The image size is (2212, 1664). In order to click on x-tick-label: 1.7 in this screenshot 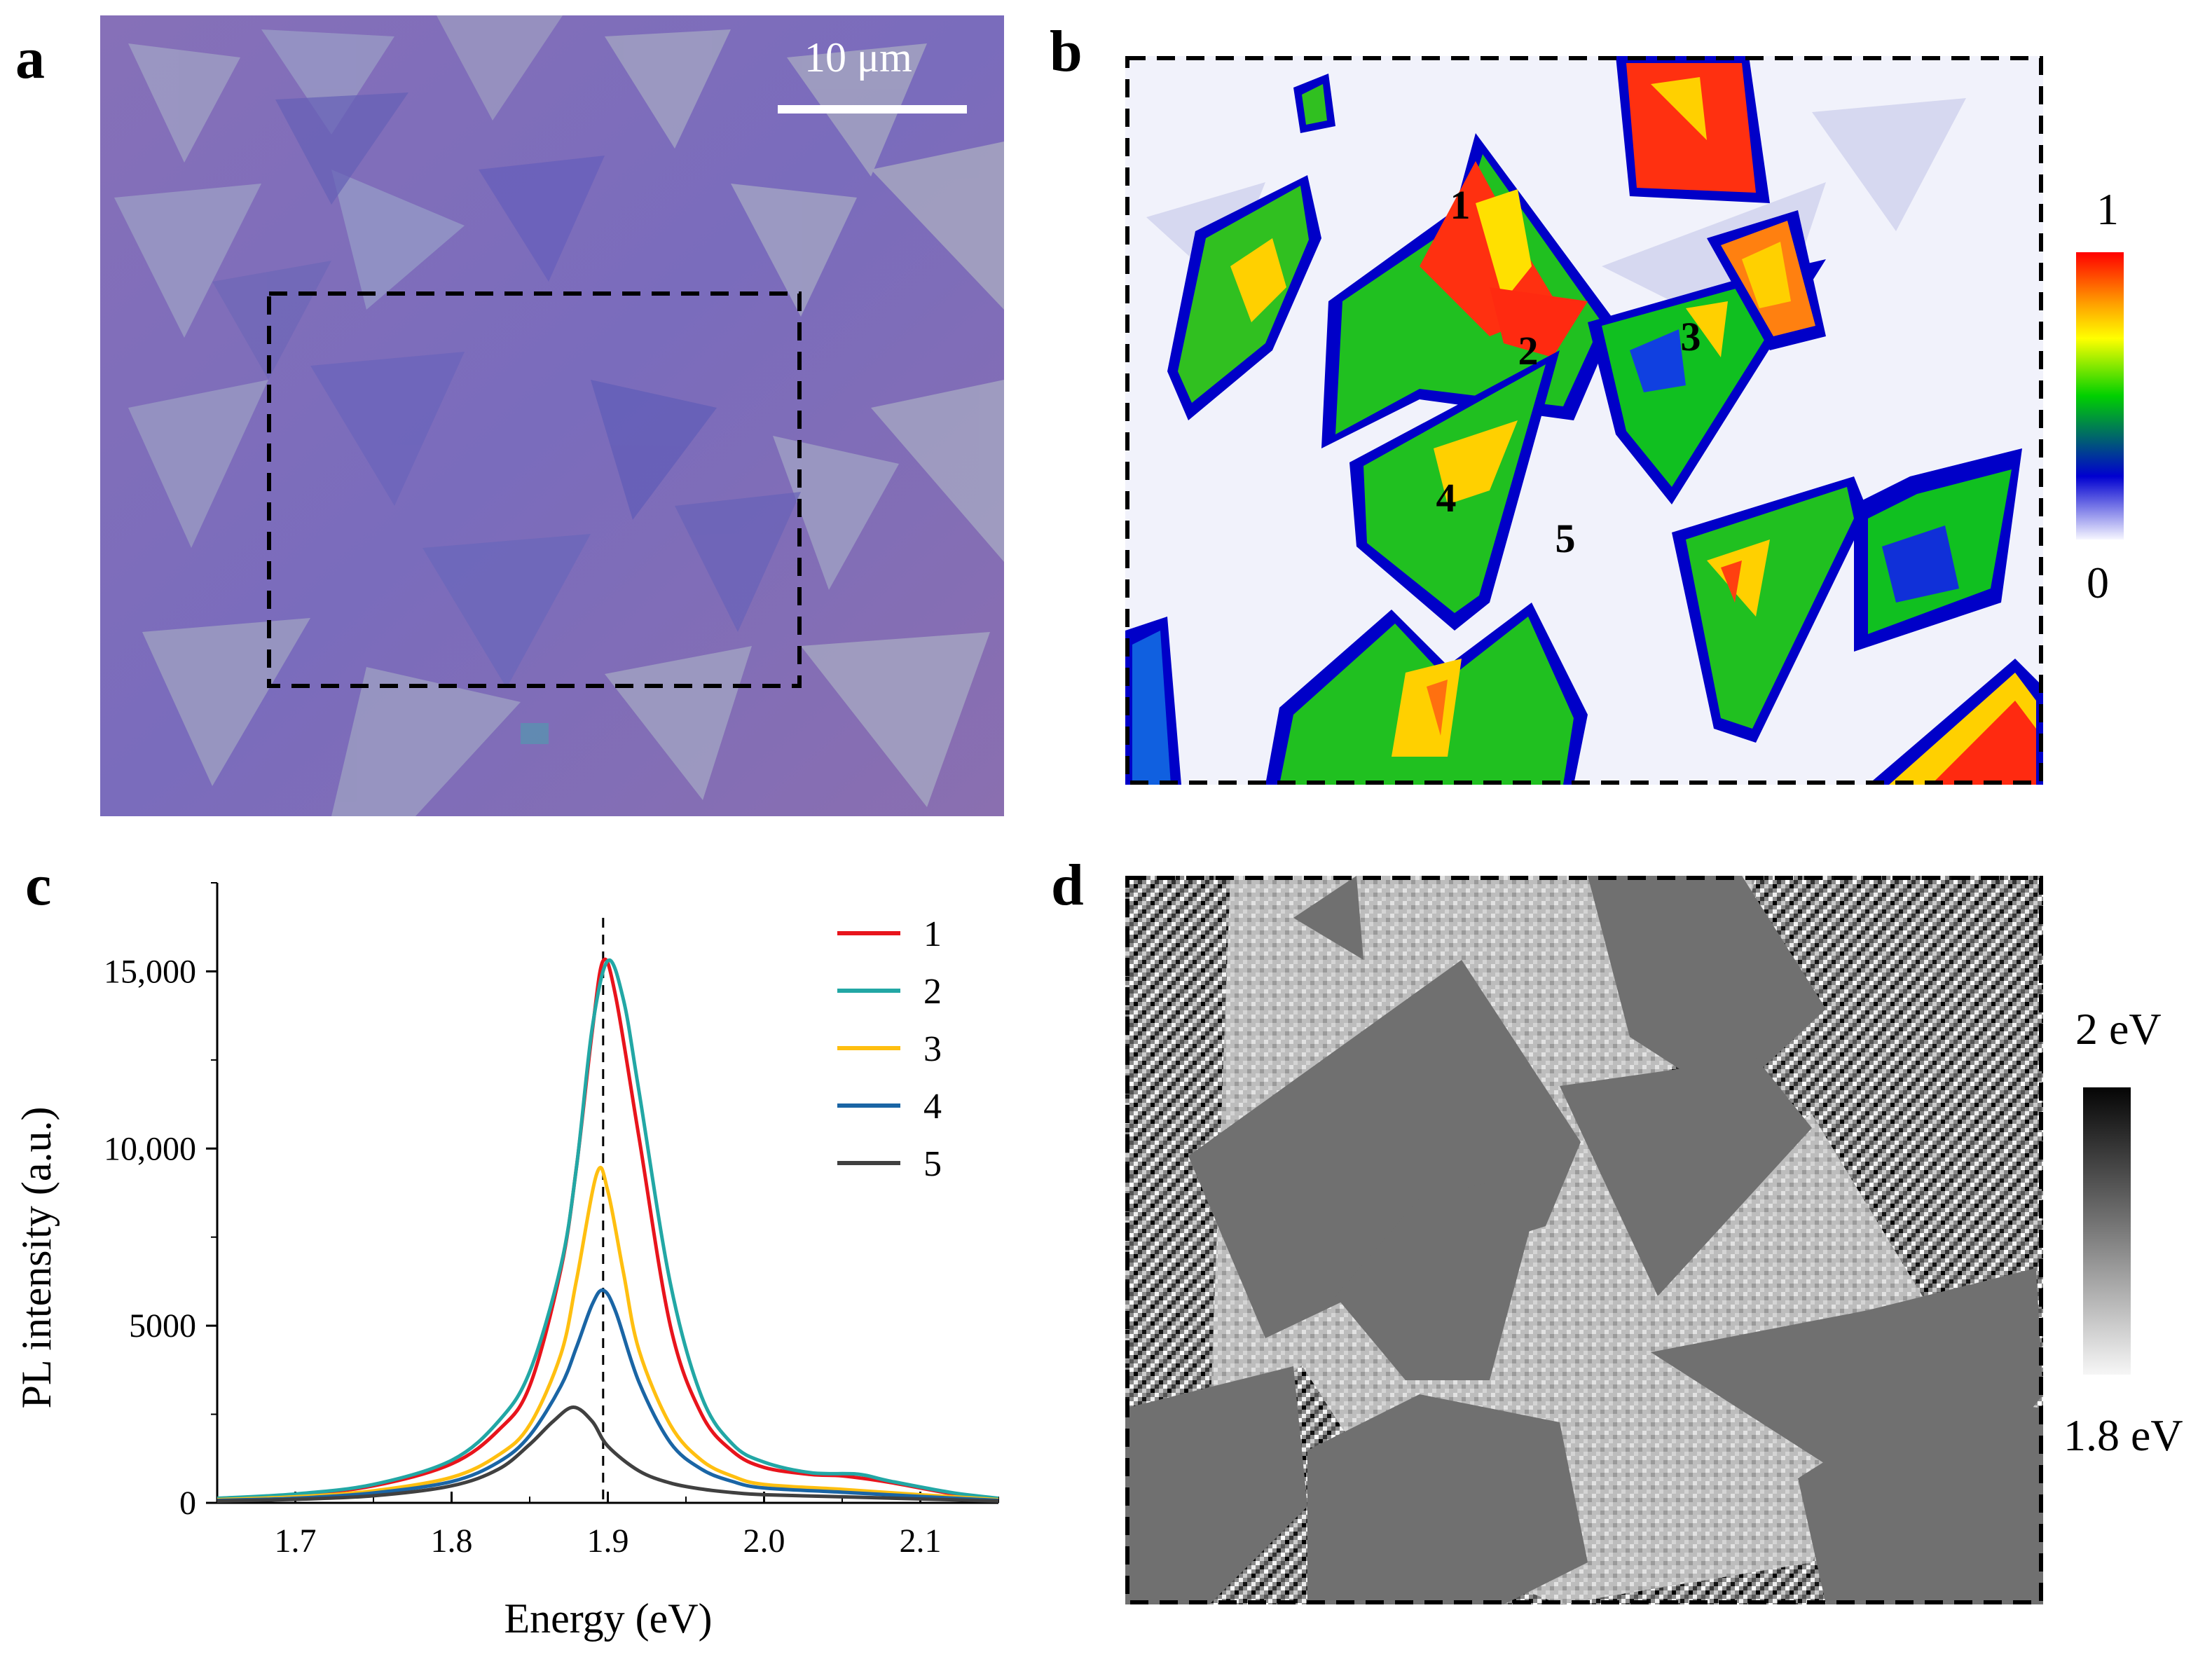, I will do `click(296, 1541)`.